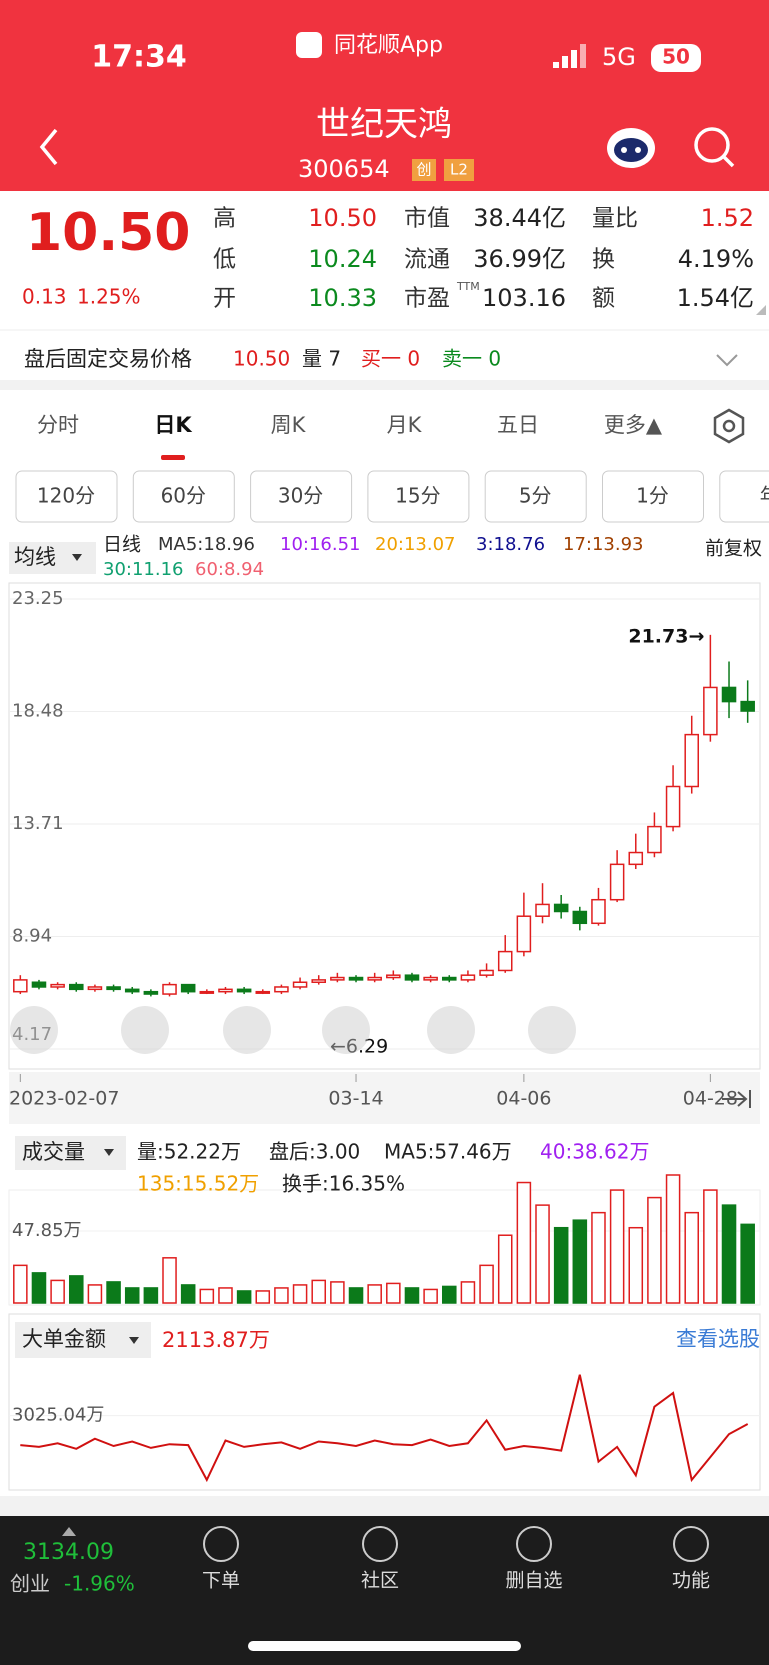  Describe the element at coordinates (518, 425) in the screenshot. I see `tab: 五日` at that location.